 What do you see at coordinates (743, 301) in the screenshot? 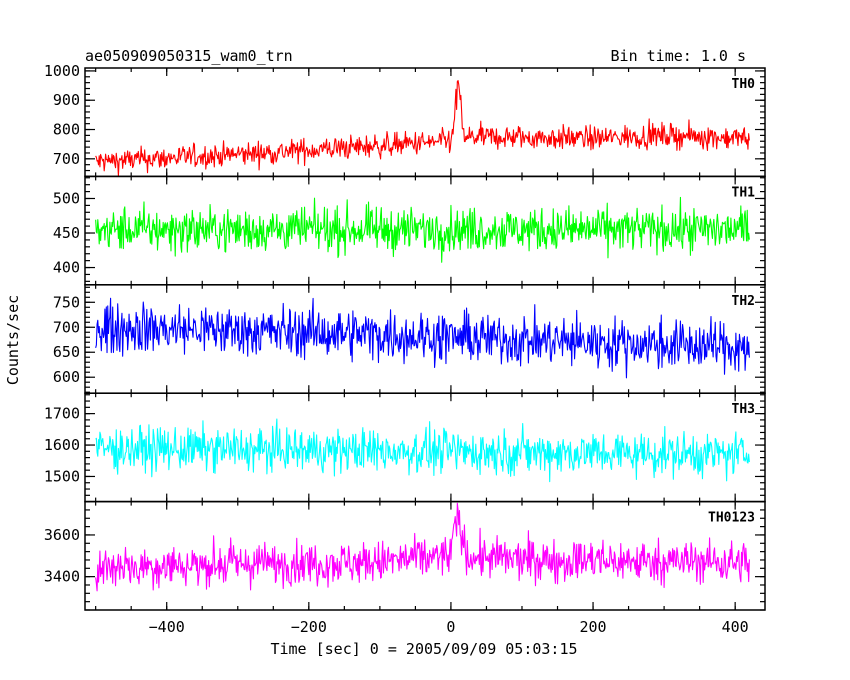
I see `panel-label-th2: TH2` at bounding box center [743, 301].